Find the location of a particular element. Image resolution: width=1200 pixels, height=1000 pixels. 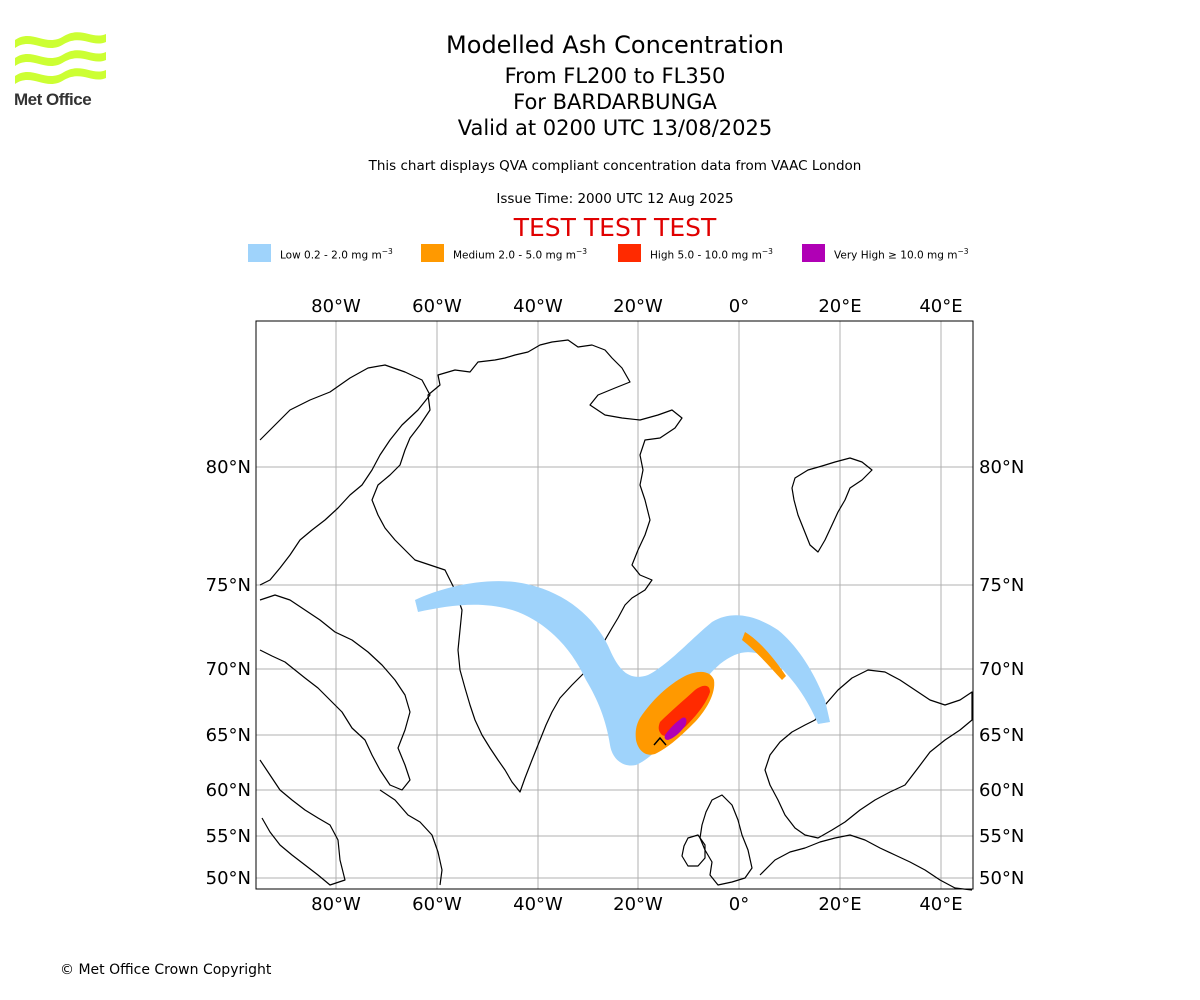

met-office-logo: Met Office is located at coordinates (61, 71).